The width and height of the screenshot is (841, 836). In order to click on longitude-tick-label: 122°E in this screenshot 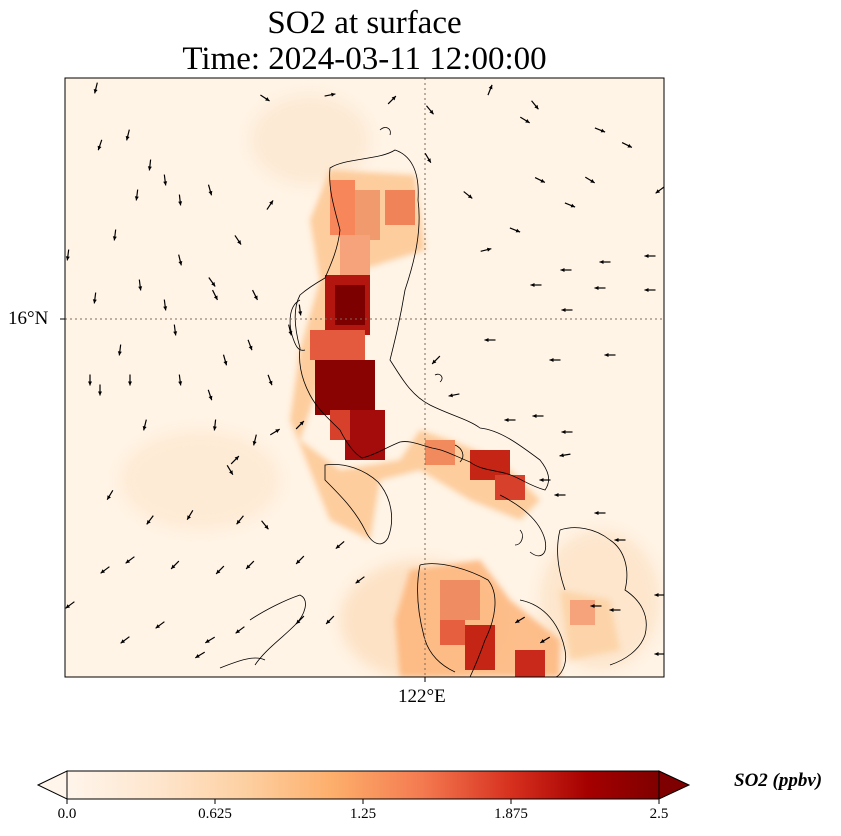, I will do `click(422, 696)`.